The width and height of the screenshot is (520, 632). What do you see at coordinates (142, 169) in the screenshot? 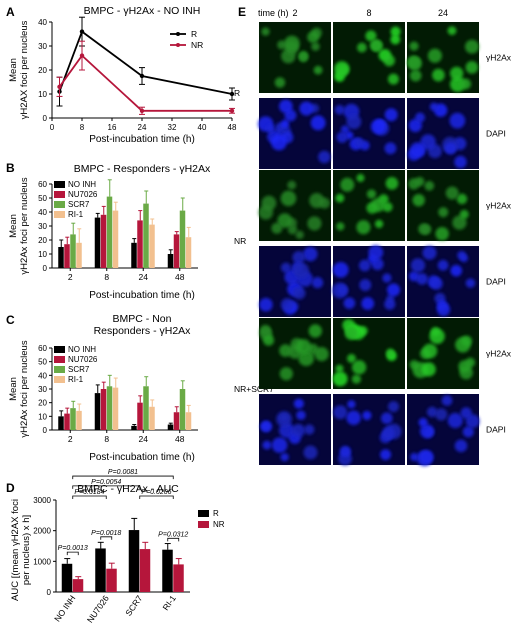
I see `chart-title: BMPC - Responders - γH2Ax` at bounding box center [142, 169].